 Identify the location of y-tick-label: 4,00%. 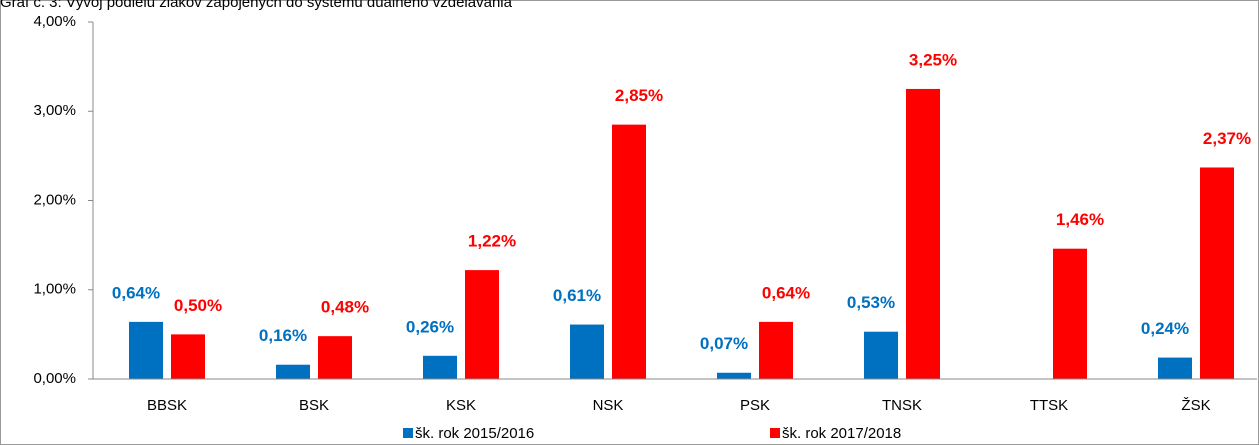
(54, 21).